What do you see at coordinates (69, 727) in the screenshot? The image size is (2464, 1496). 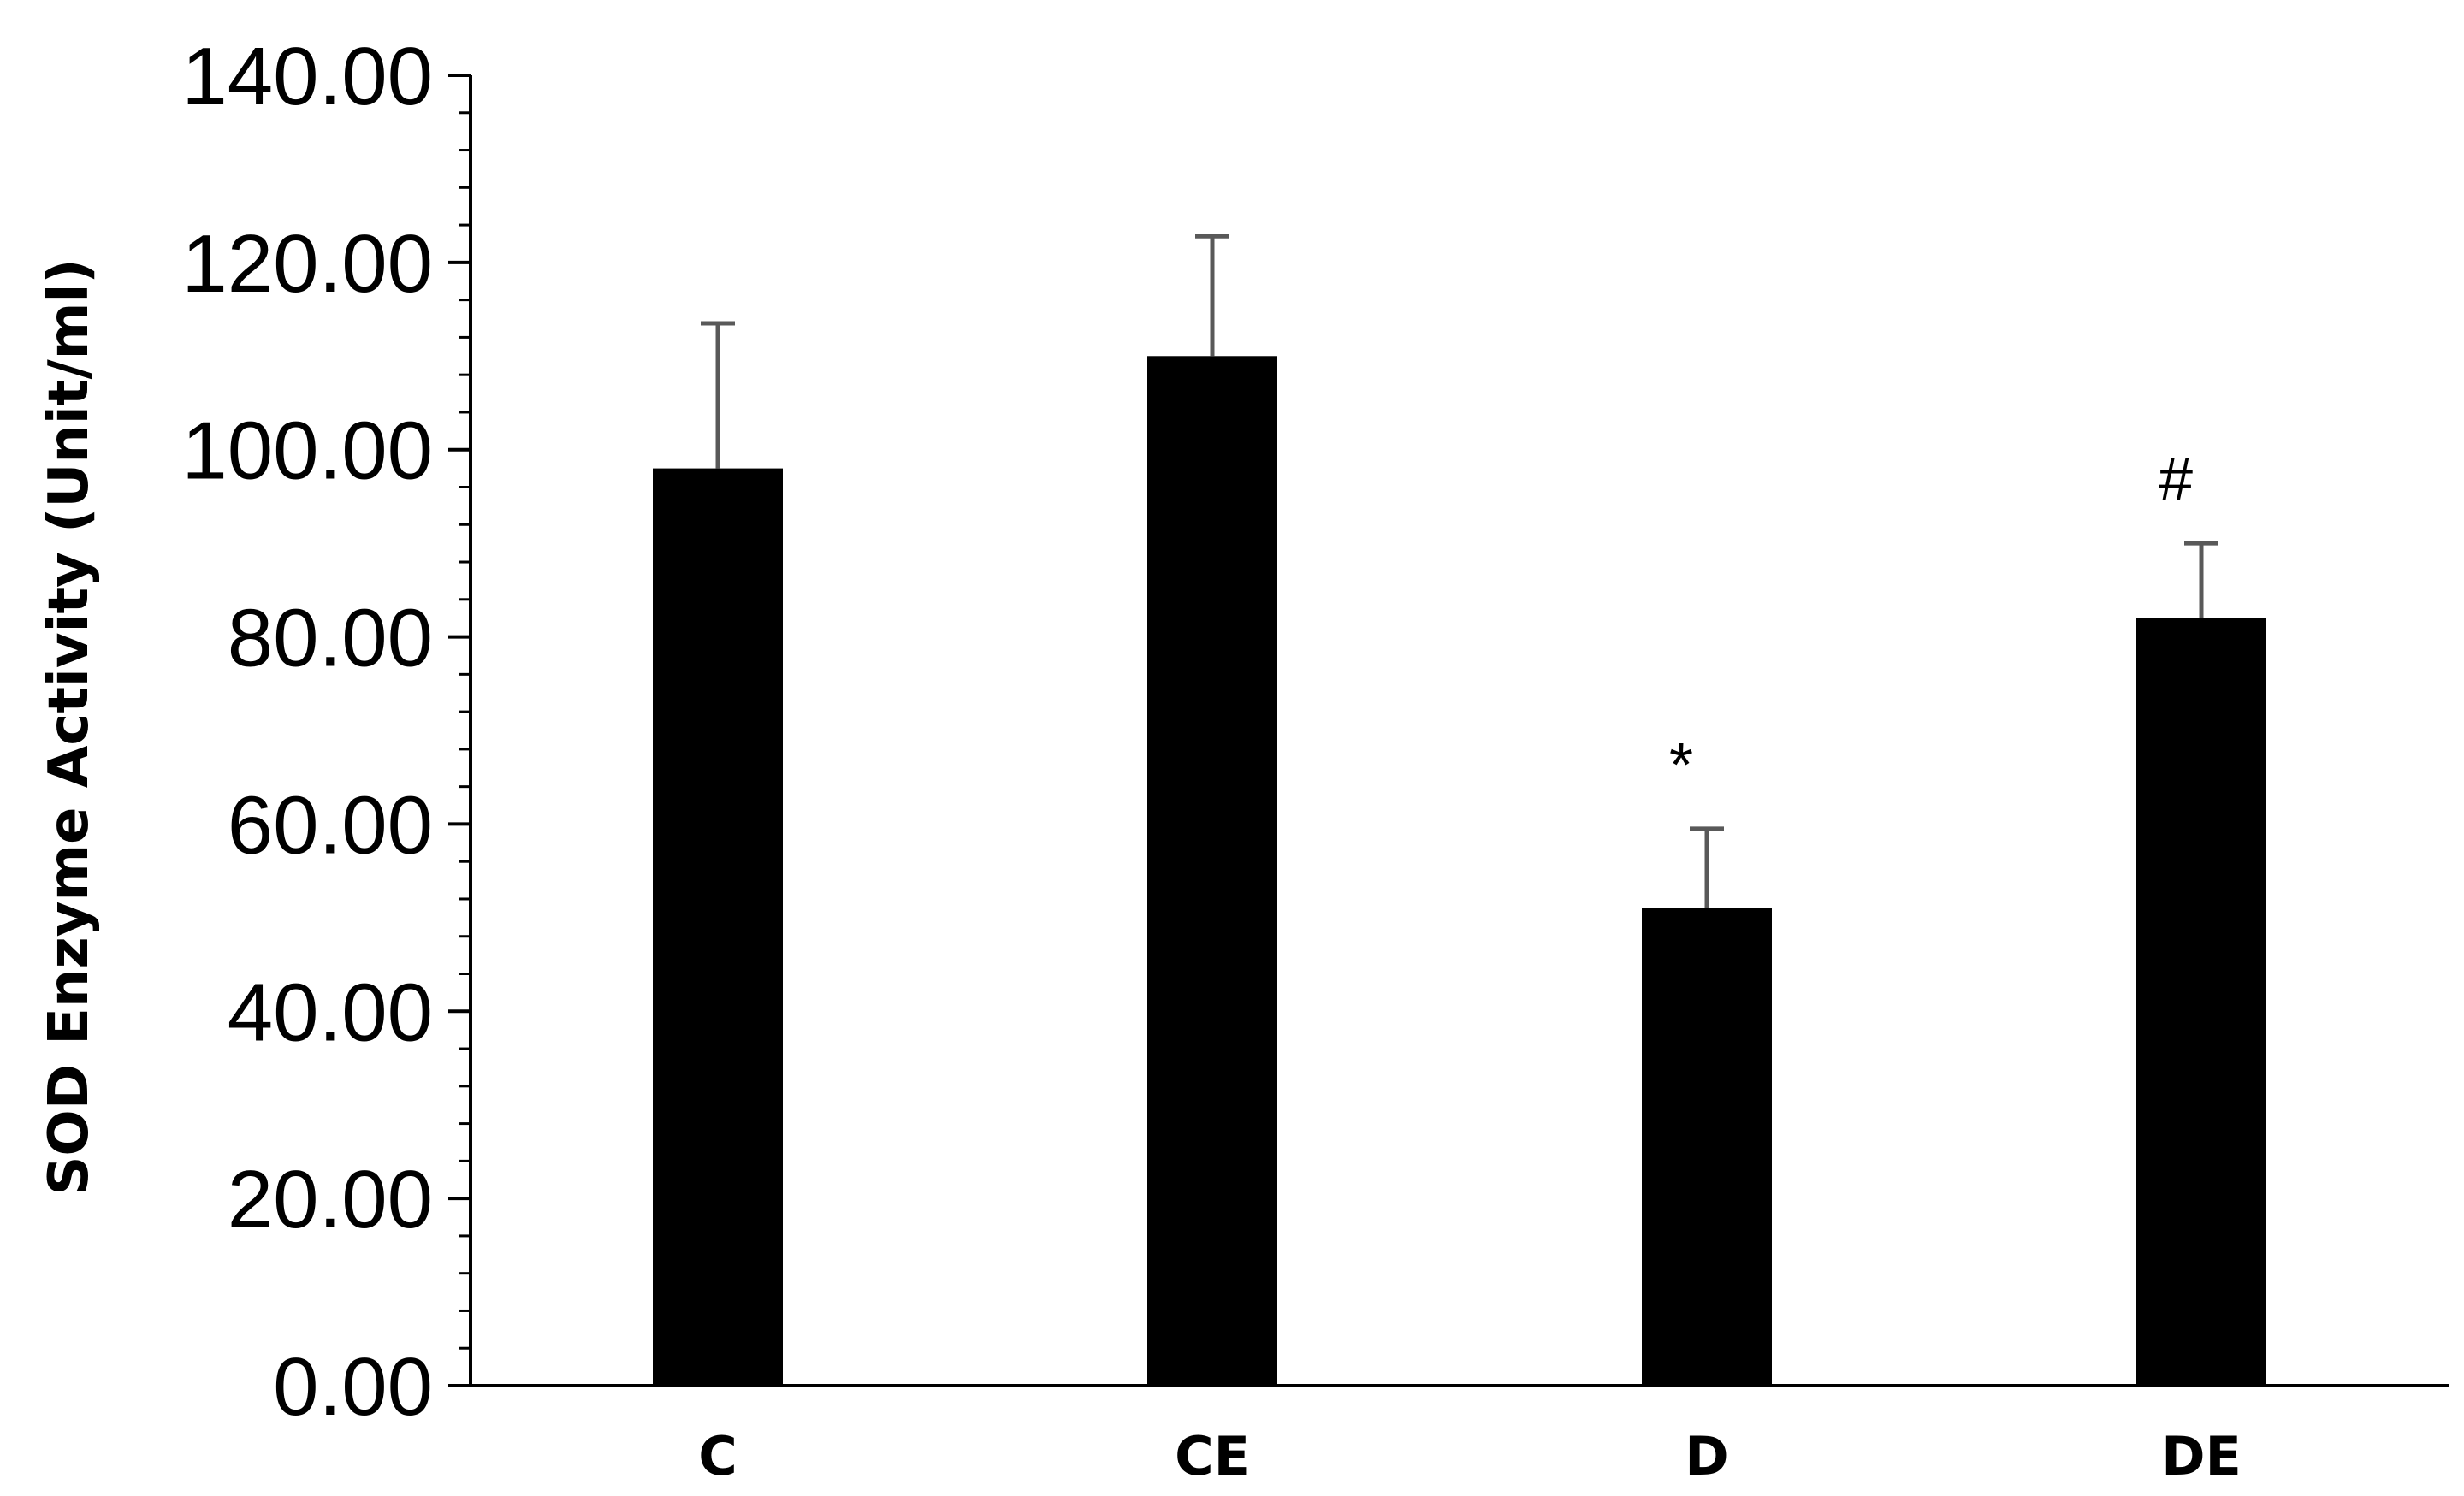 I see `y-axis-title: SOD Enzyme Activity (Unit/ml)` at bounding box center [69, 727].